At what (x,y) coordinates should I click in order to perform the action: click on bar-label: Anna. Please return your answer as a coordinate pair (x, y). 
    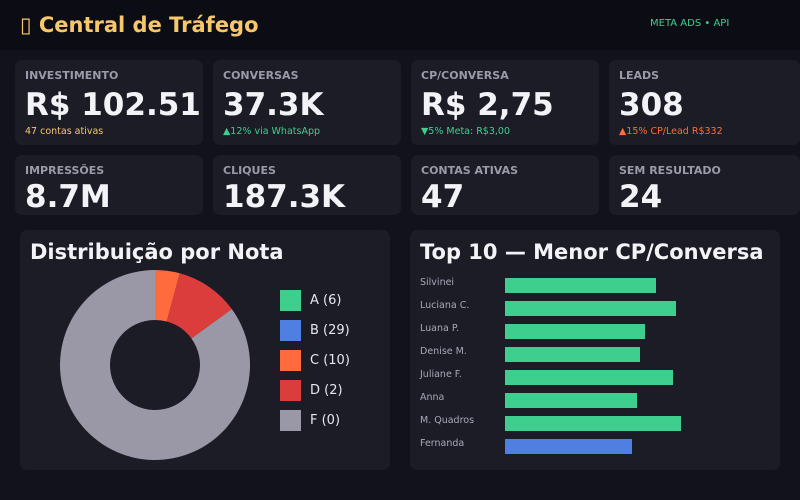
    Looking at the image, I should click on (432, 397).